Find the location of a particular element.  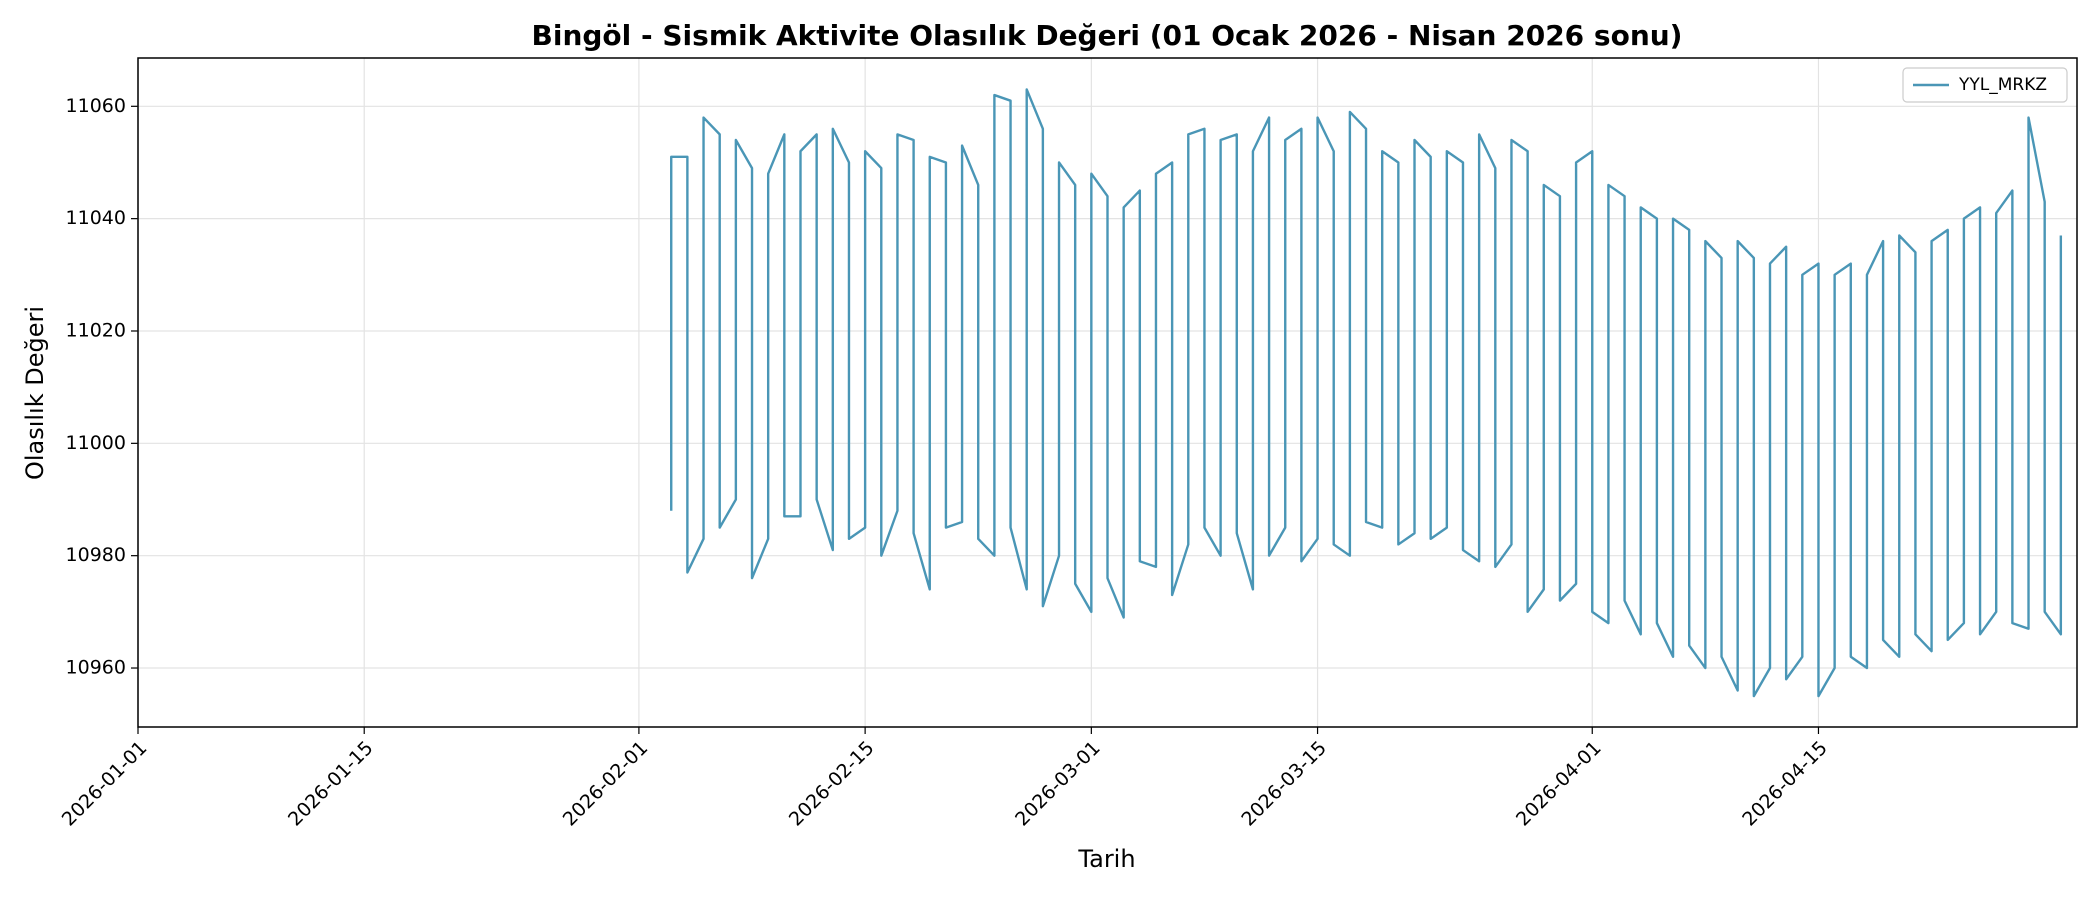

y-tick-label: 10960 is located at coordinates (96, 668).